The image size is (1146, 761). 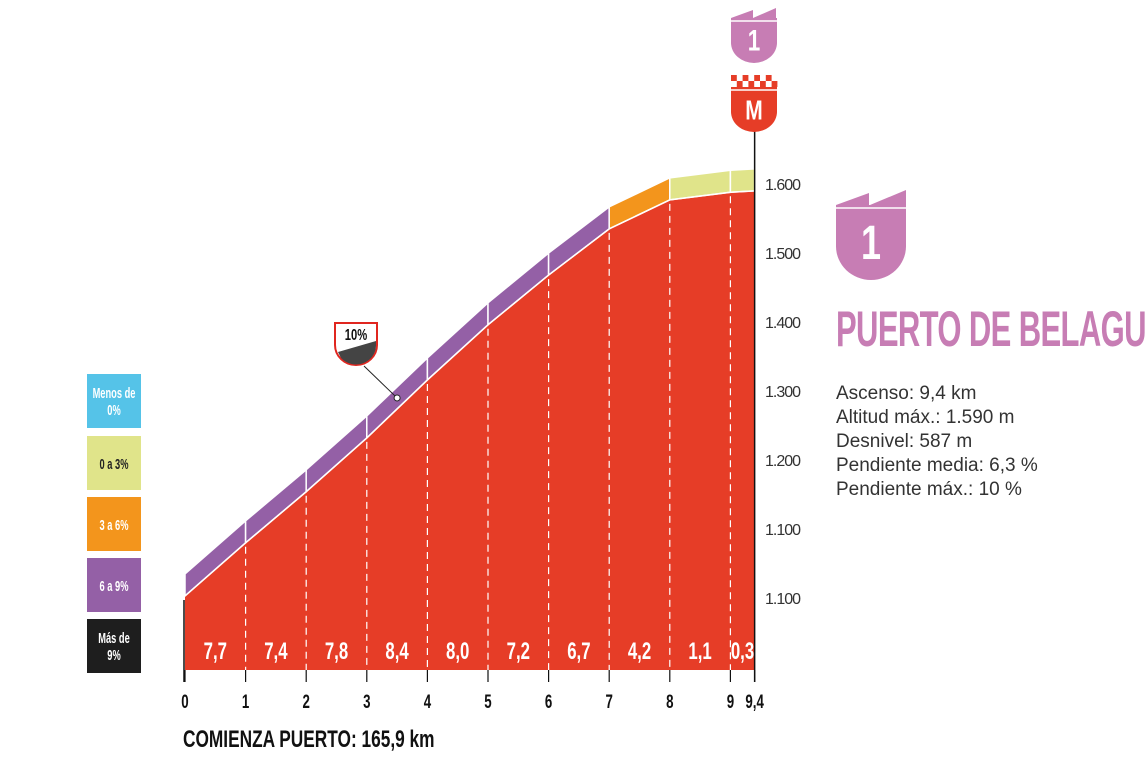 What do you see at coordinates (937, 465) in the screenshot?
I see `stat-average-gradient: Pendiente media: 6,3 %` at bounding box center [937, 465].